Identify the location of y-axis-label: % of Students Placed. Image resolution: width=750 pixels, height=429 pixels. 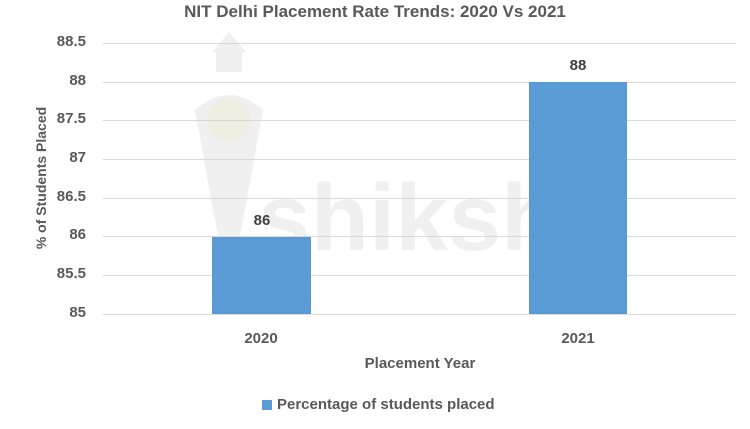
(41, 178).